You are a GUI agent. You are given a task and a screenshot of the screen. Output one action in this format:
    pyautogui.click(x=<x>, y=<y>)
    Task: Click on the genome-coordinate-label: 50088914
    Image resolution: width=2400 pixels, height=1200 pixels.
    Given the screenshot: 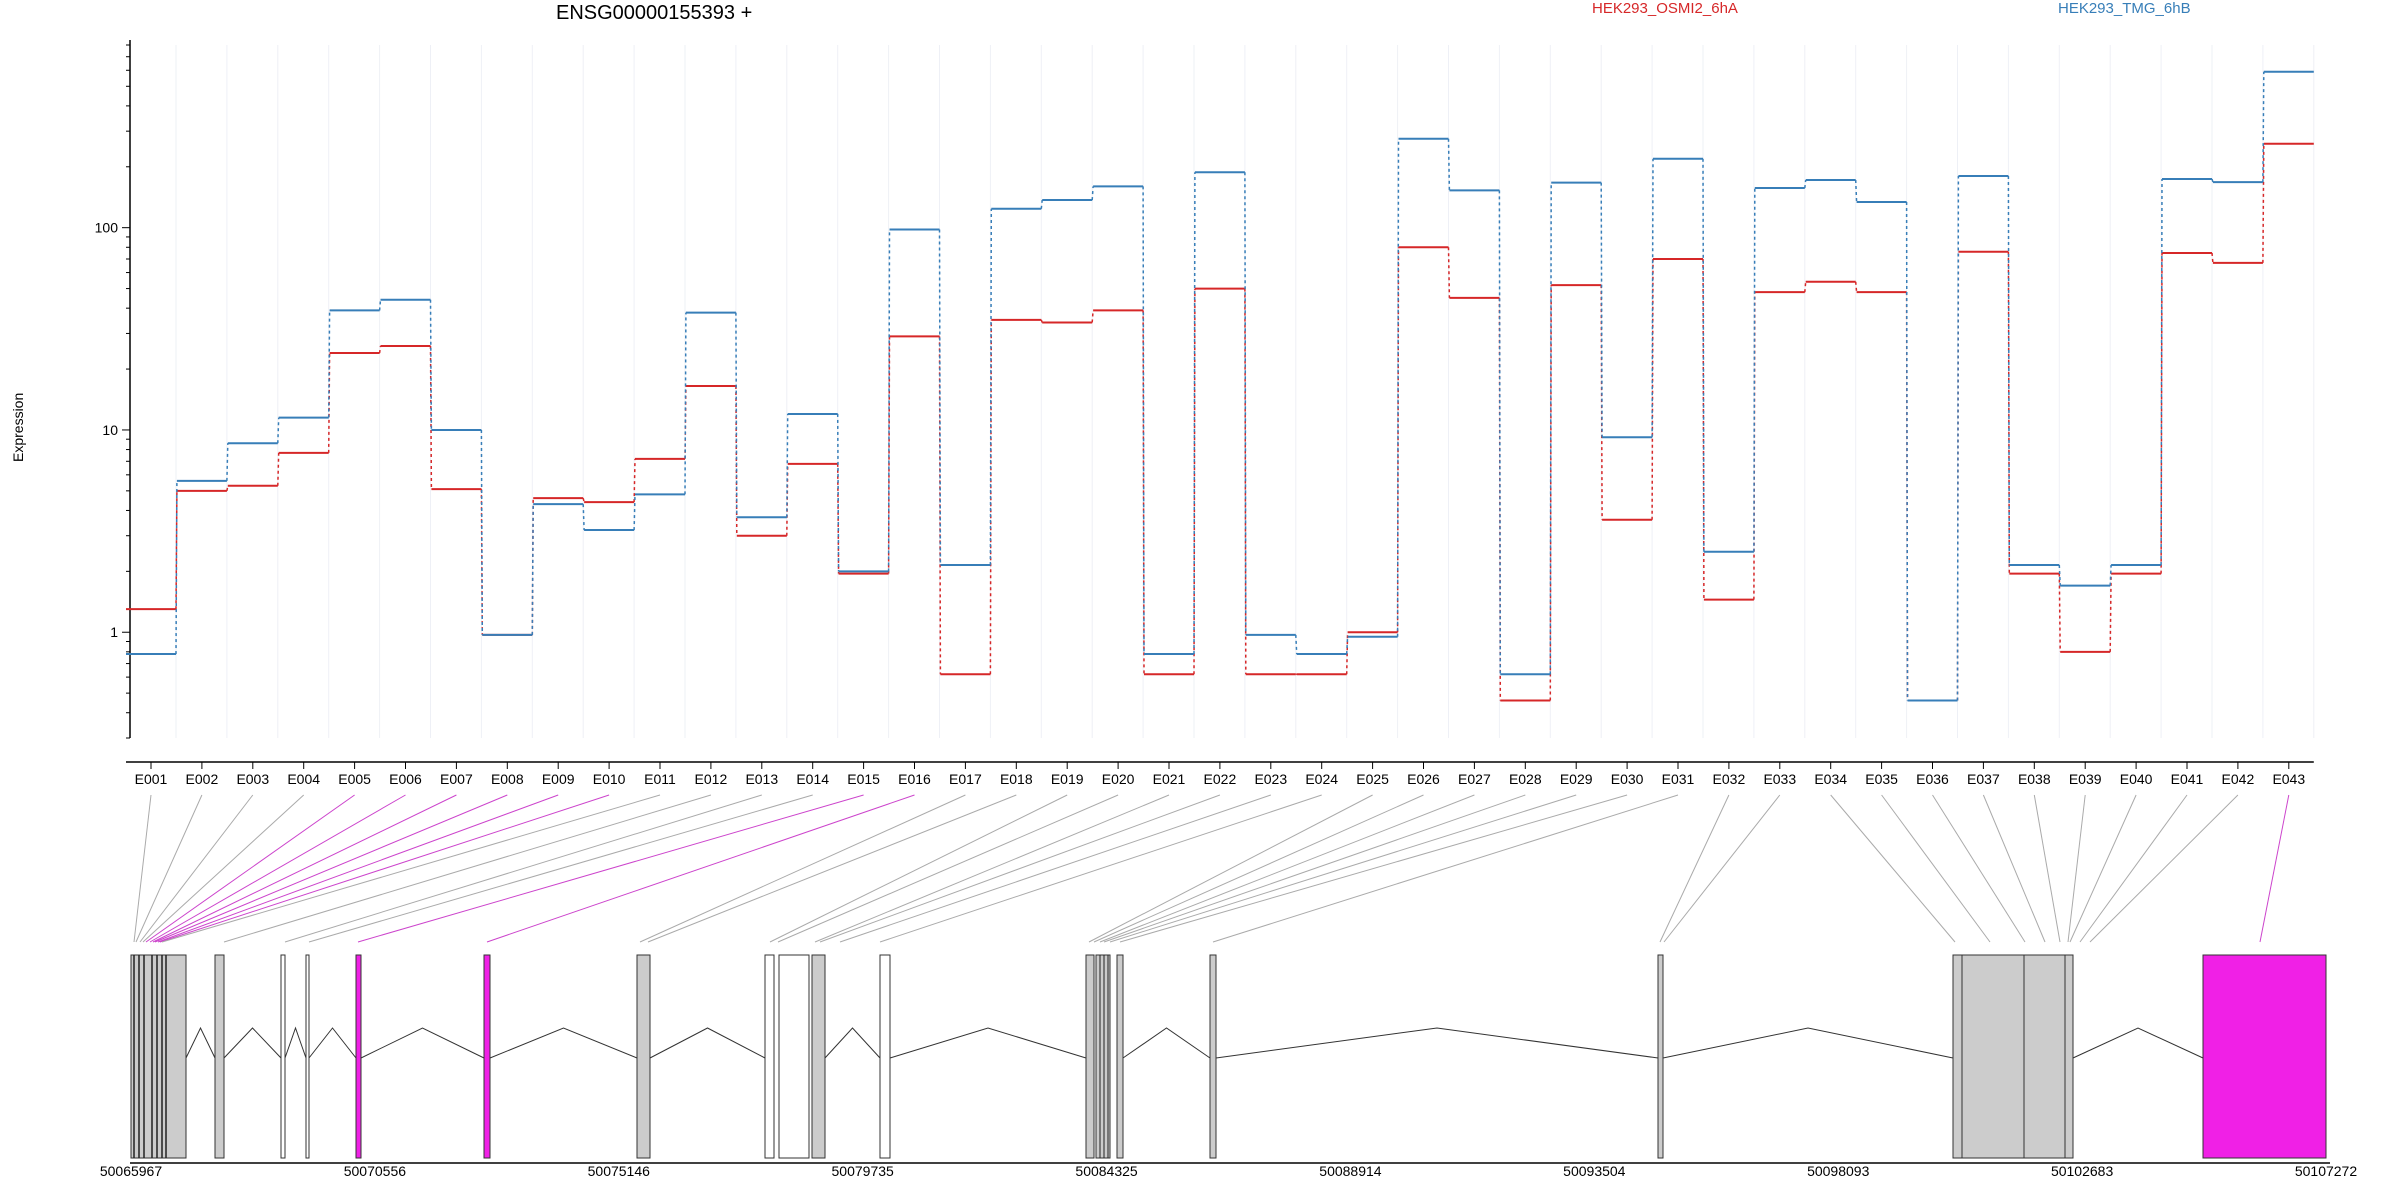 What is the action you would take?
    pyautogui.click(x=1350, y=1171)
    